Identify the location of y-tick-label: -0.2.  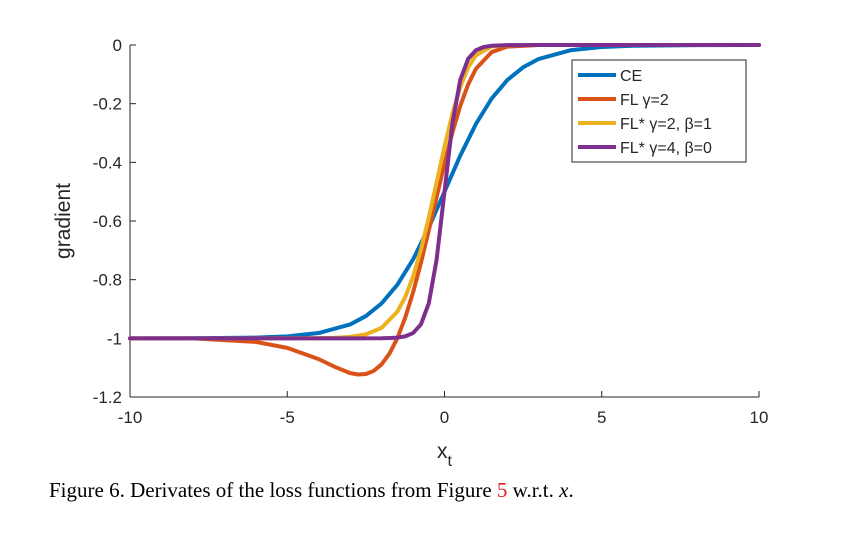
(107, 104).